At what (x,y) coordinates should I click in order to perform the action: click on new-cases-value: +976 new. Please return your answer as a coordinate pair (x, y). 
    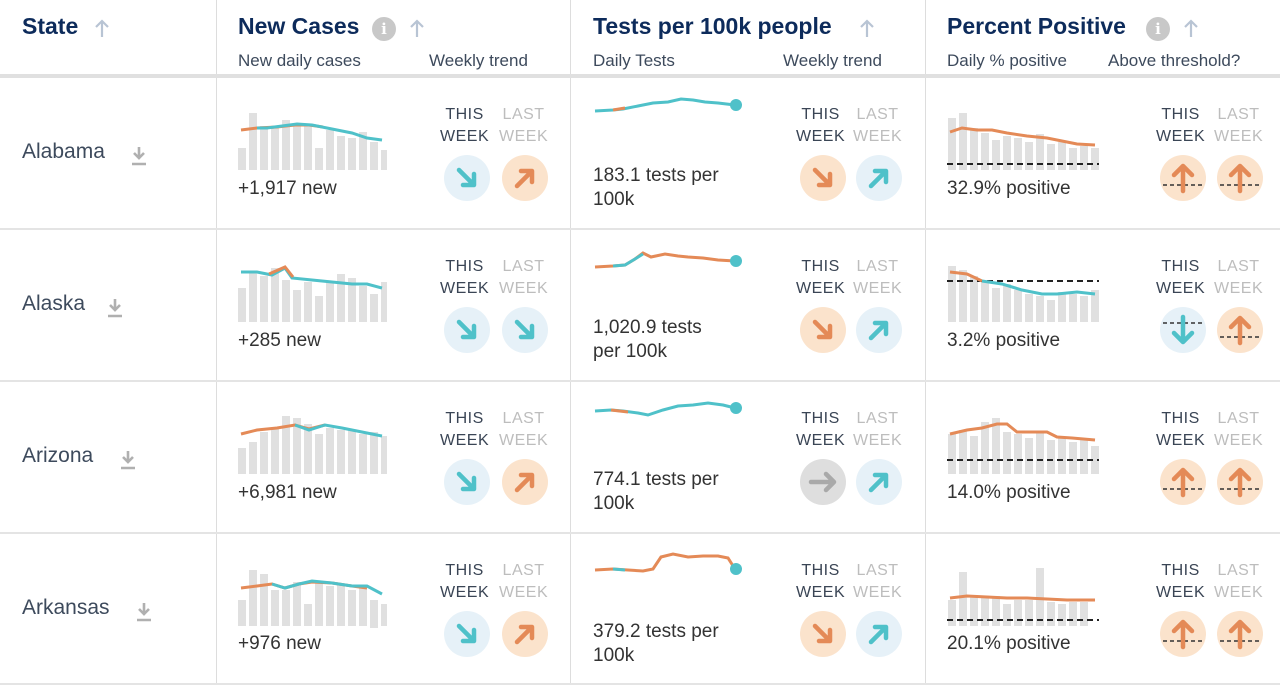
    Looking at the image, I should click on (279, 643).